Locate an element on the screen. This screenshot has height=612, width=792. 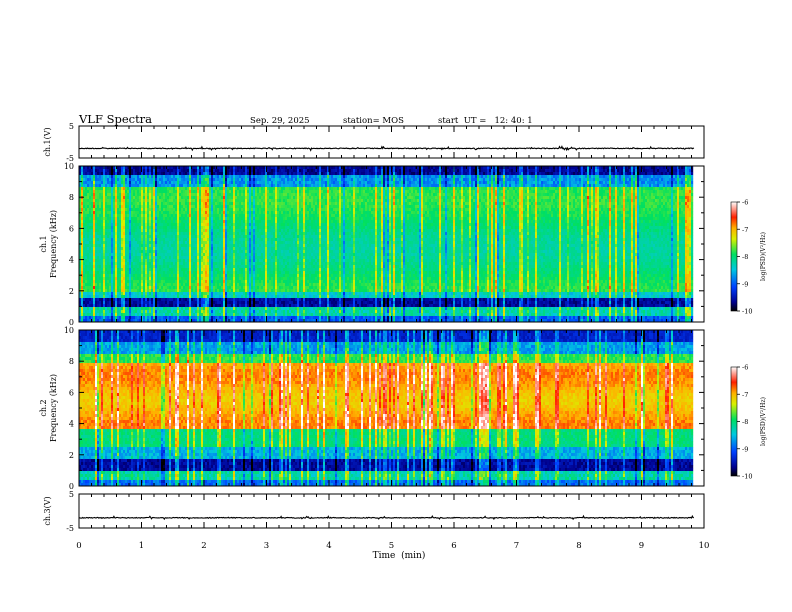
x-tick-label: 4 is located at coordinates (328, 546).